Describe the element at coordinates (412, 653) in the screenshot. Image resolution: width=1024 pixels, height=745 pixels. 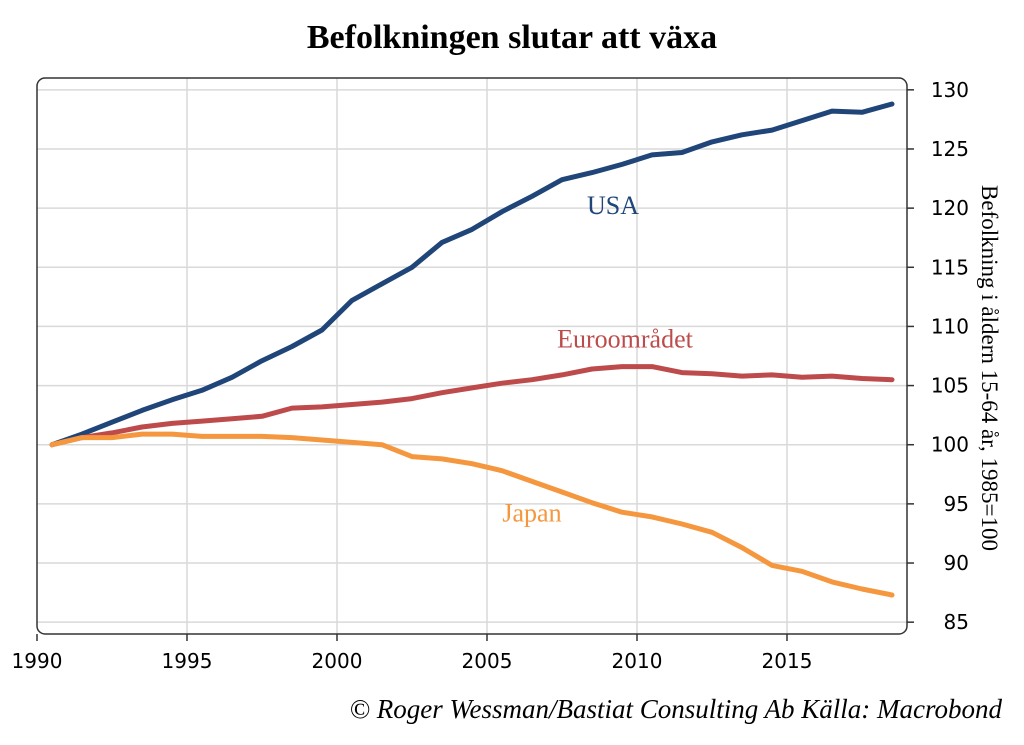
I see `x-axis: 1990 1995 2000 2005 2010 2015` at that location.